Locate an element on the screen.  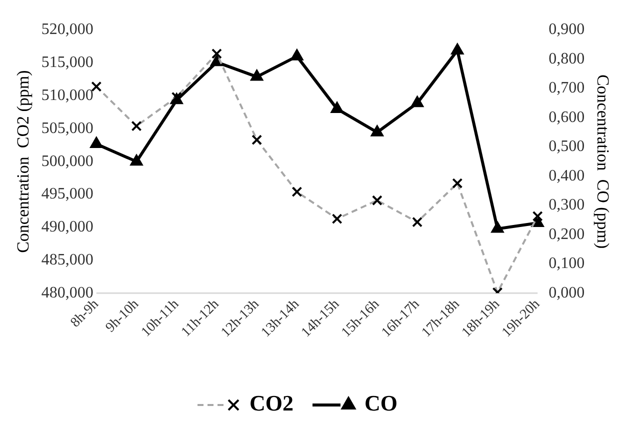
y2-tick-label: 0,700 is located at coordinates (566, 88).